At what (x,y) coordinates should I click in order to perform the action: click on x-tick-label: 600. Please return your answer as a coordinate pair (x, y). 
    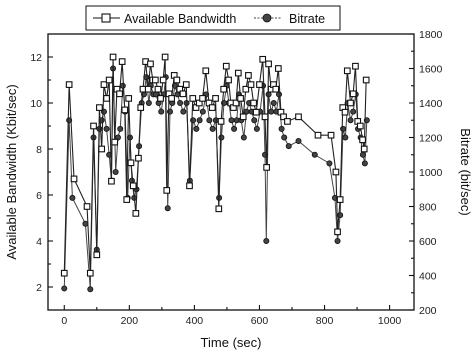
    Looking at the image, I should click on (260, 321).